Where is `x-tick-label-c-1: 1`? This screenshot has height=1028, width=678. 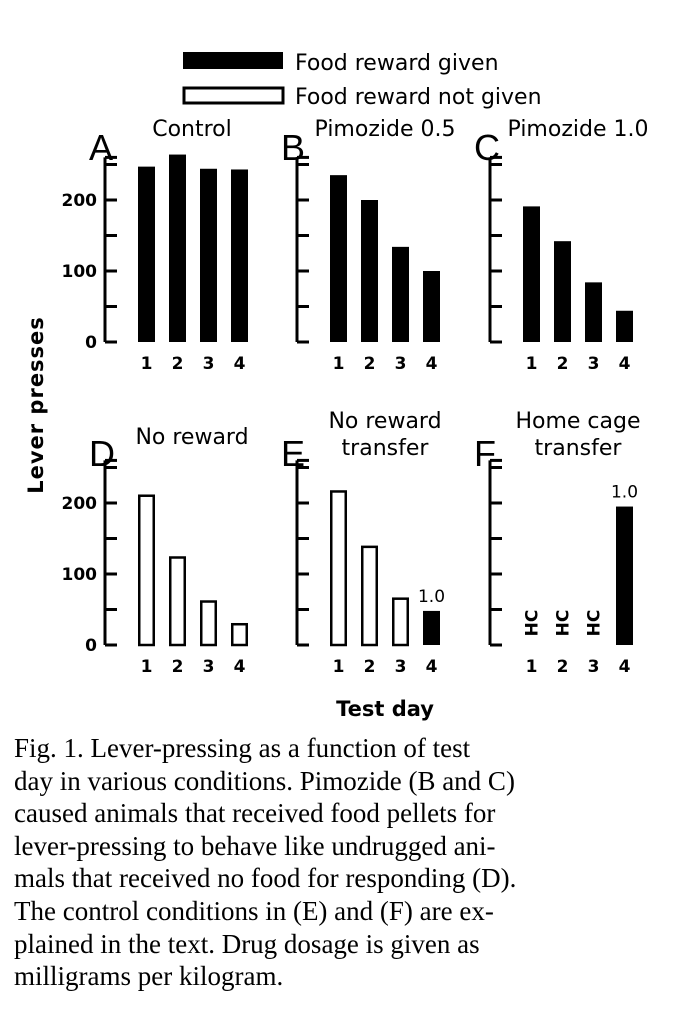 x-tick-label-c-1: 1 is located at coordinates (532, 364).